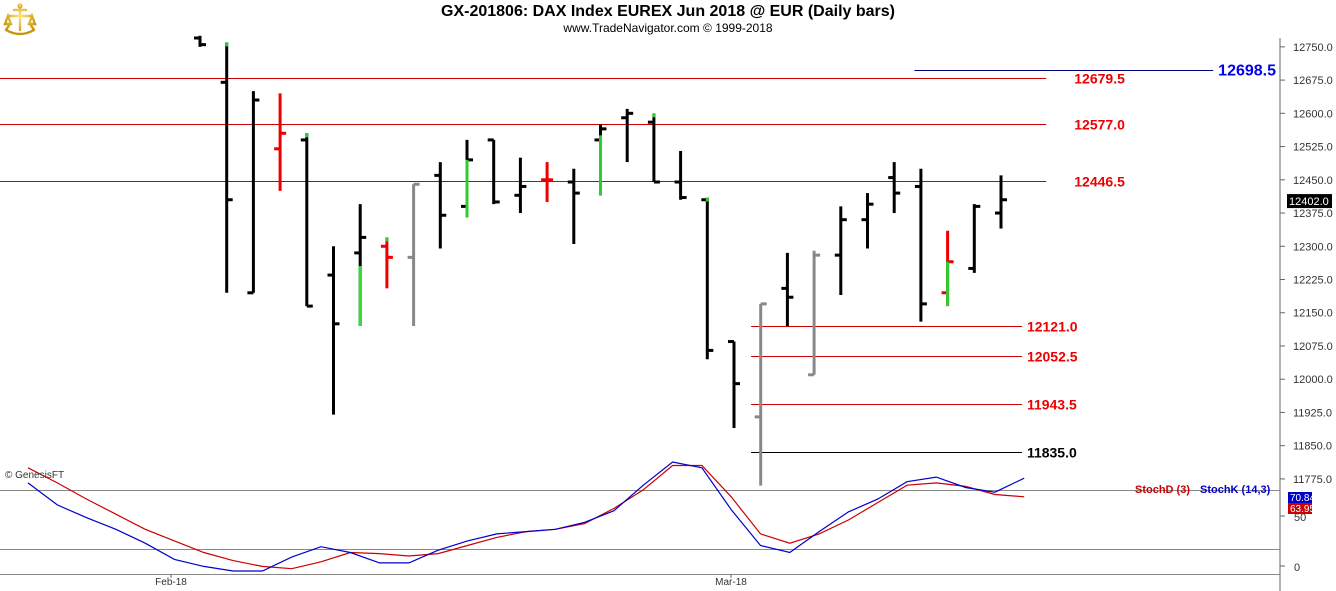 This screenshot has width=1336, height=591. What do you see at coordinates (1313, 281) in the screenshot?
I see `price-tick-label: 12225.0` at bounding box center [1313, 281].